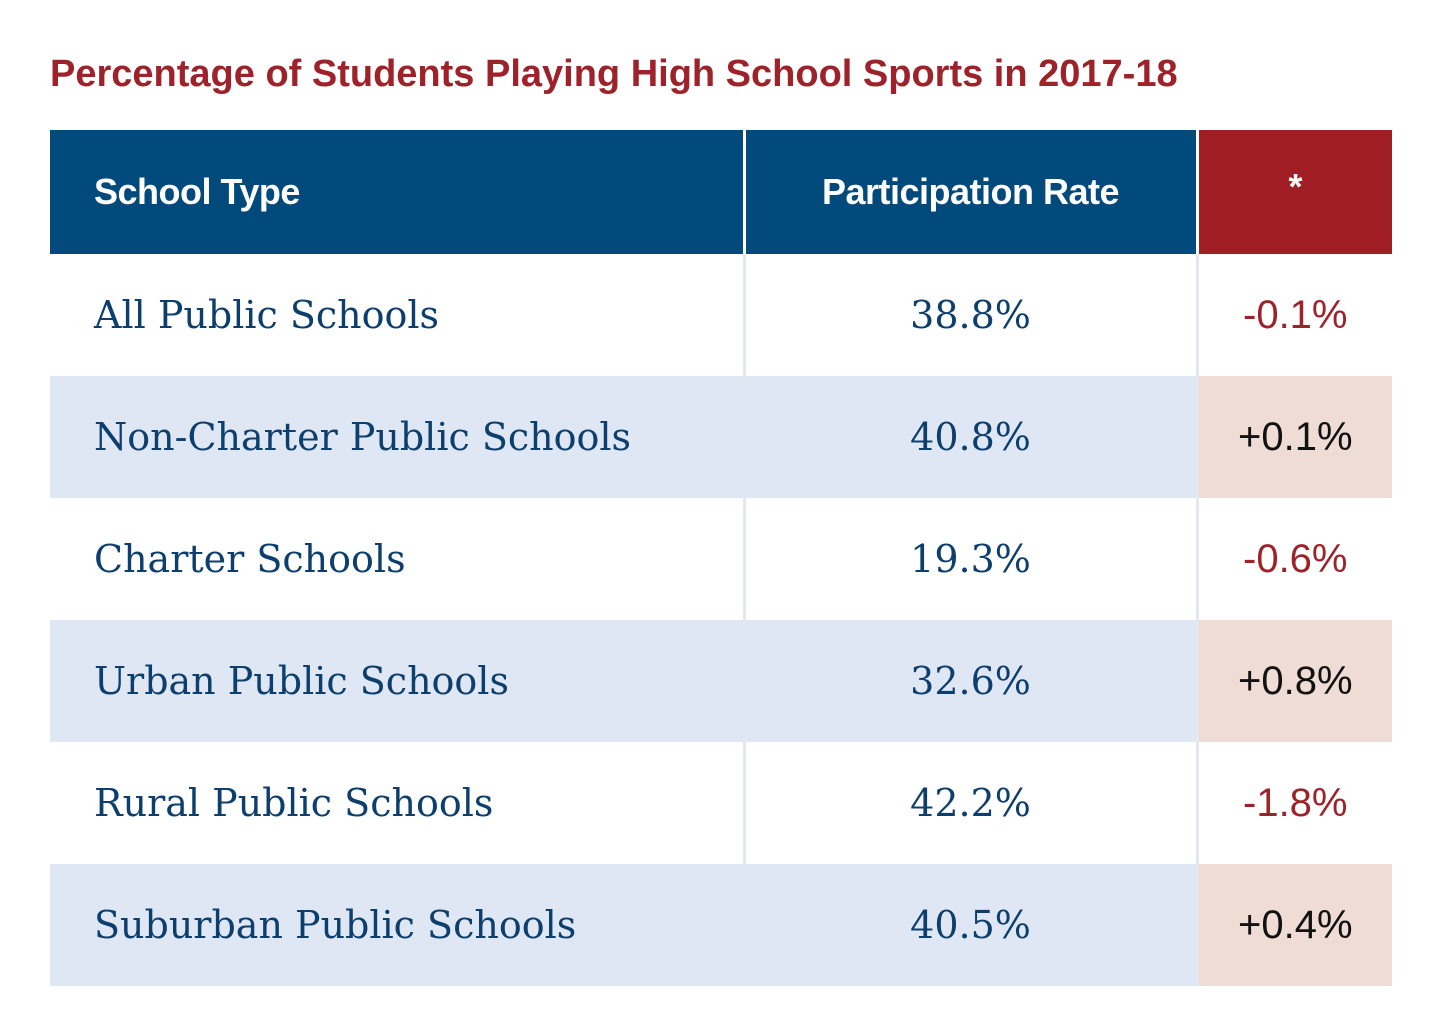 The width and height of the screenshot is (1440, 1024). Describe the element at coordinates (1295, 558) in the screenshot. I see `cell-change: -0.6%` at that location.